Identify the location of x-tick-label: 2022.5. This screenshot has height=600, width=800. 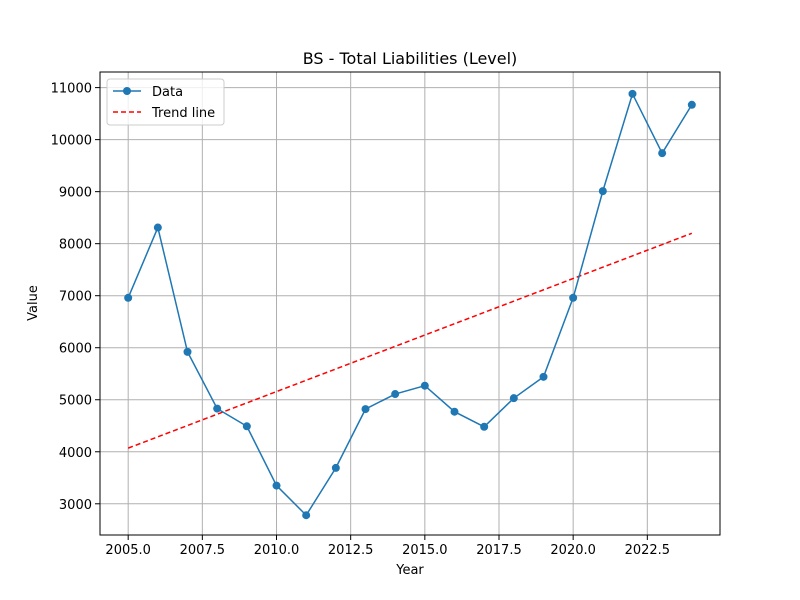
(648, 550).